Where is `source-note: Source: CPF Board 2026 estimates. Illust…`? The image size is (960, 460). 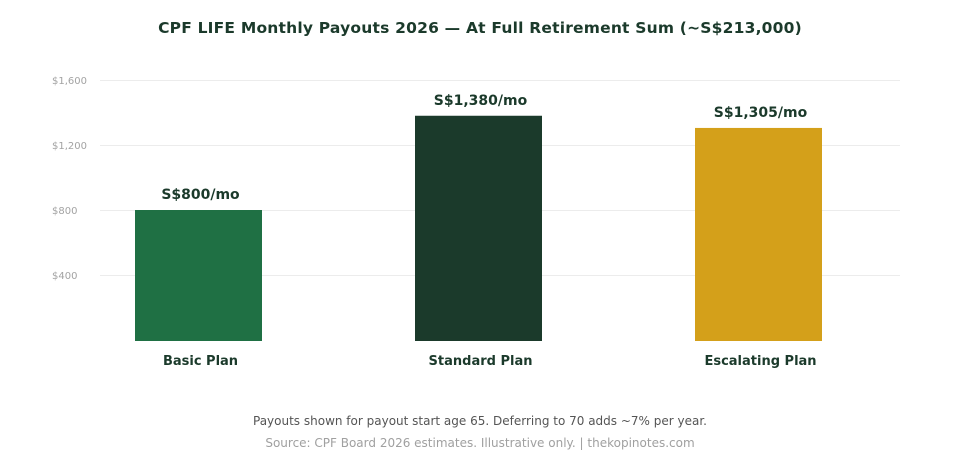
source-note: Source: CPF Board 2026 estimates. Illust… is located at coordinates (480, 443).